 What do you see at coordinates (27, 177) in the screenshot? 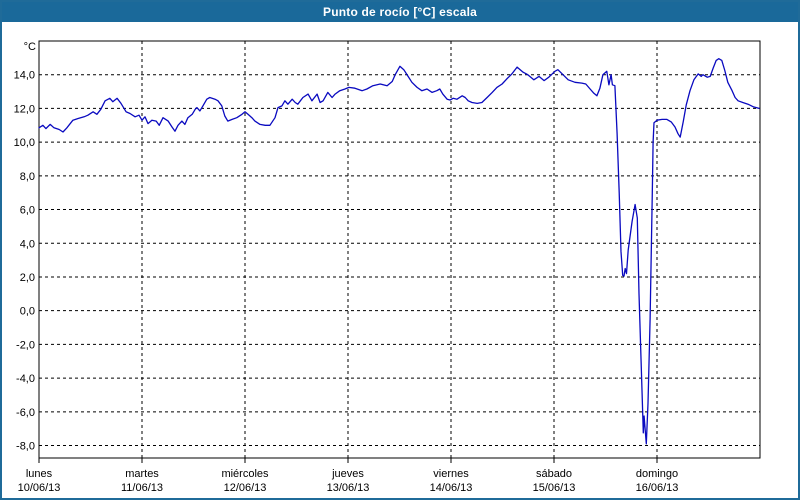
I see `y-tick-label: 8,0` at bounding box center [27, 177].